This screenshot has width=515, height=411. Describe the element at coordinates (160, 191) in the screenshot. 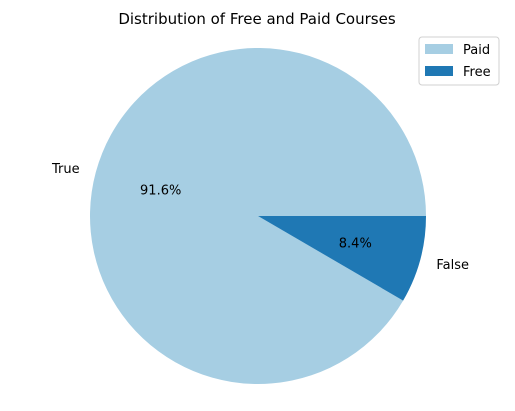

I see `slice-percent-paid: 91.6%` at that location.